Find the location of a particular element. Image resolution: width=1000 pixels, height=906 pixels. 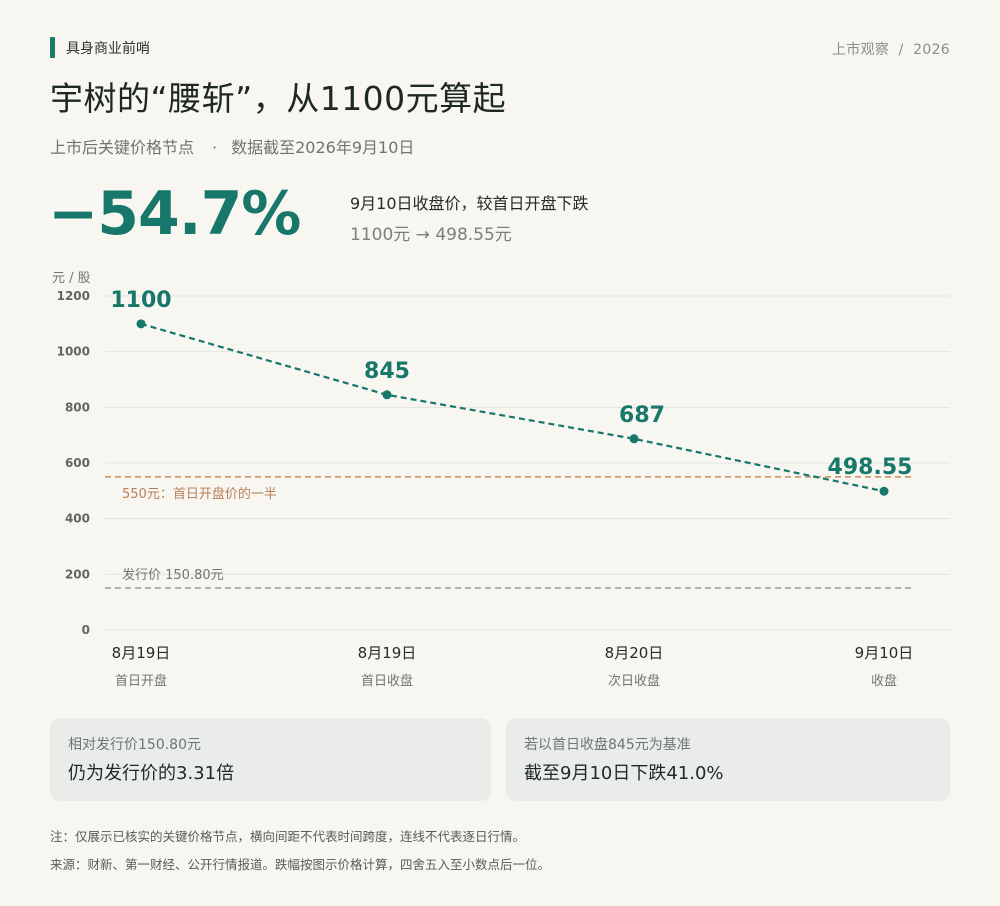

info-card-issue-price: 相对发行价150.80元 仍为发行价的3.31倍 is located at coordinates (270, 759).